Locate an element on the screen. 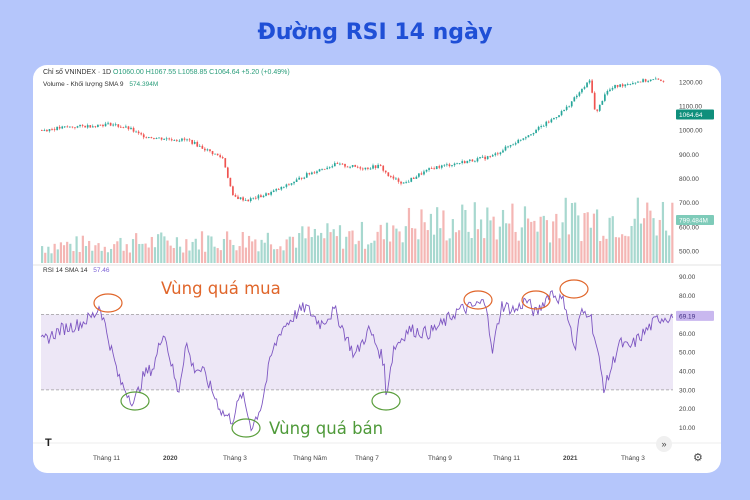  tradingview-logo-icon: T is located at coordinates (48, 443).